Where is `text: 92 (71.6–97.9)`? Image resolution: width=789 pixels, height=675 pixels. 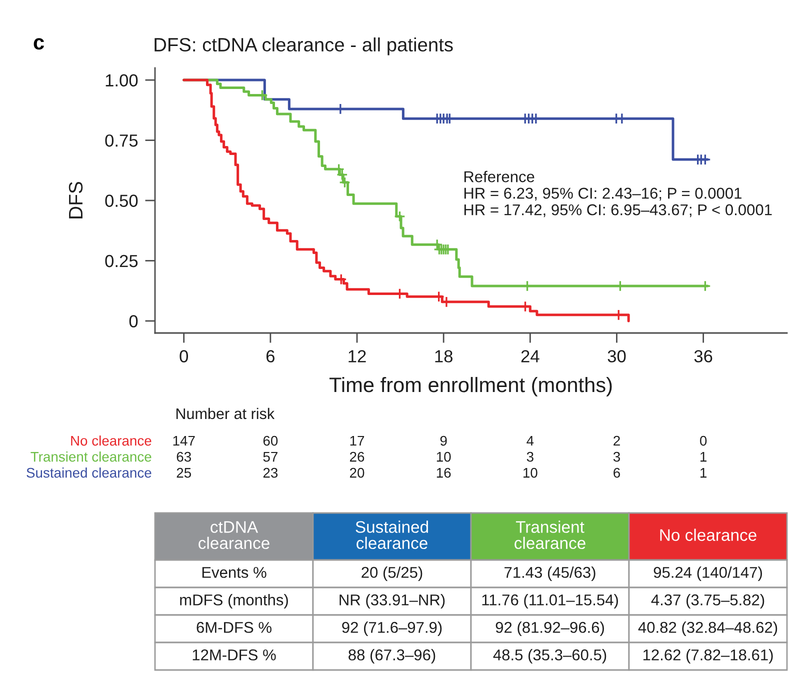 text: 92 (71.6–97.9) is located at coordinates (392, 629).